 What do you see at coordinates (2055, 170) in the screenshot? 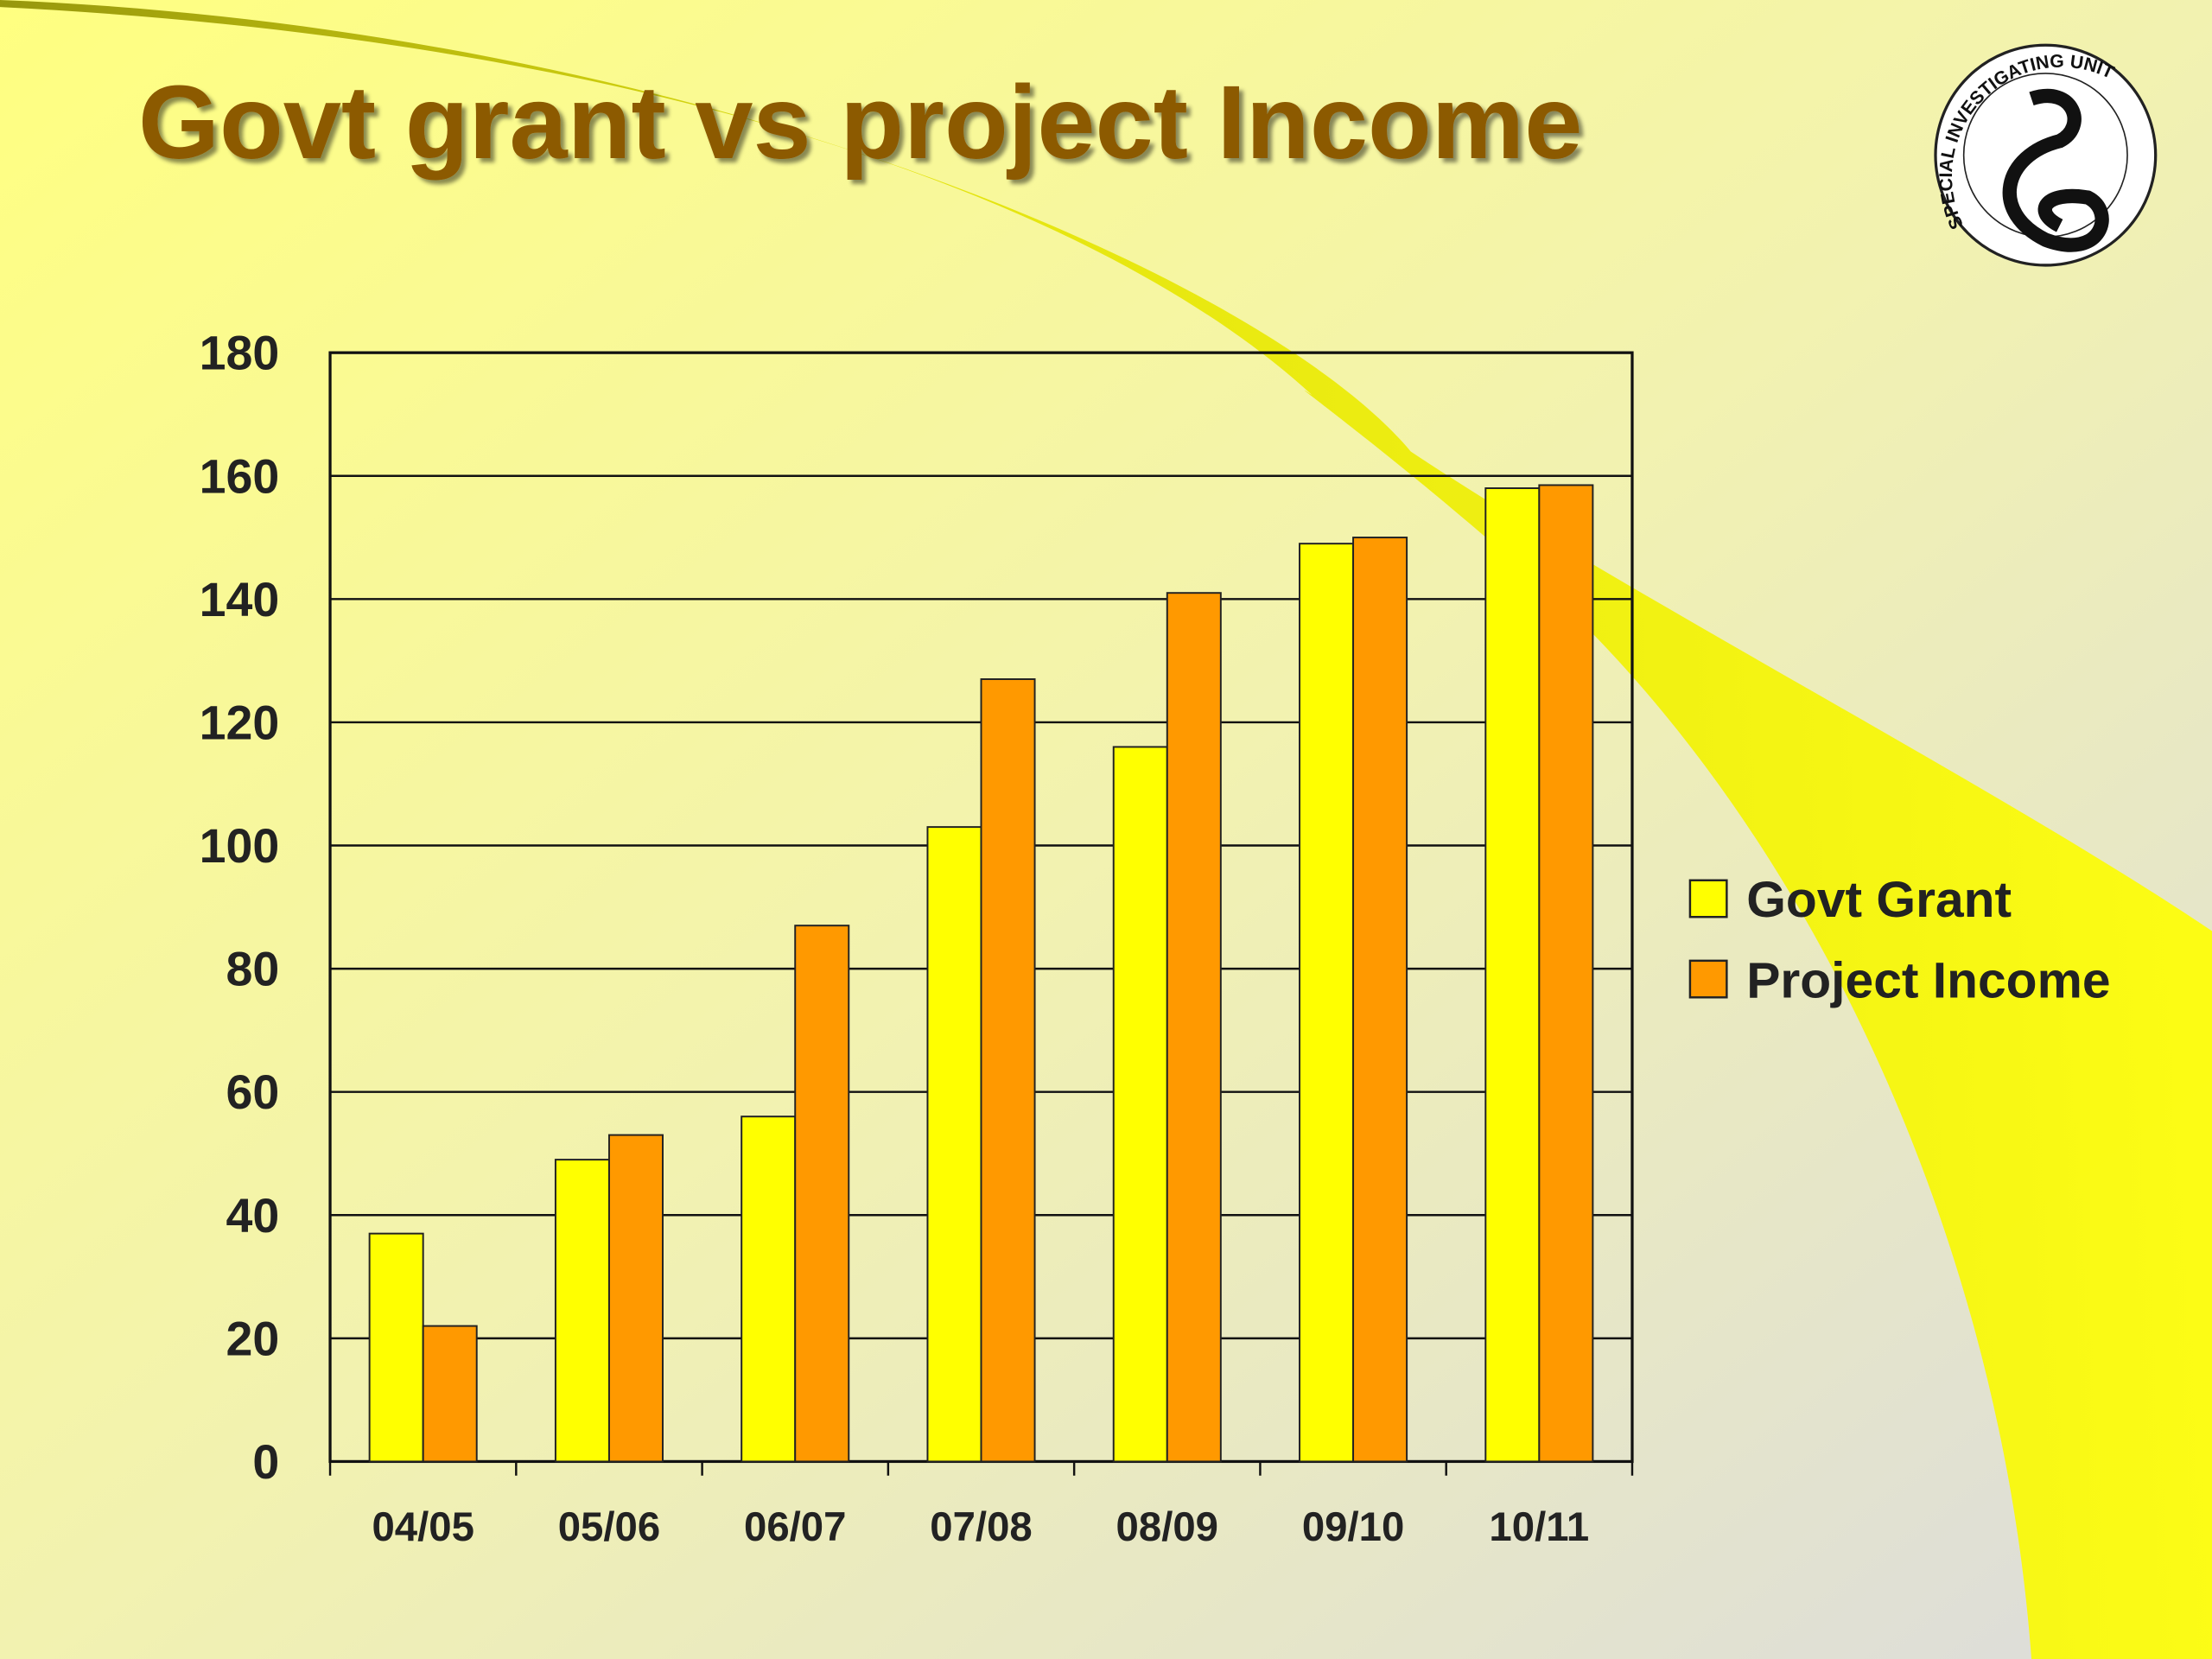
I see `logo-cobra` at bounding box center [2055, 170].